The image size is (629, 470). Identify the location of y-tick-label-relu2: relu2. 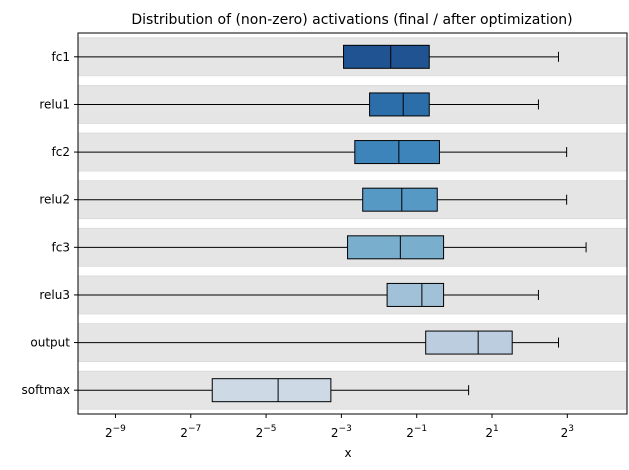
(54, 200).